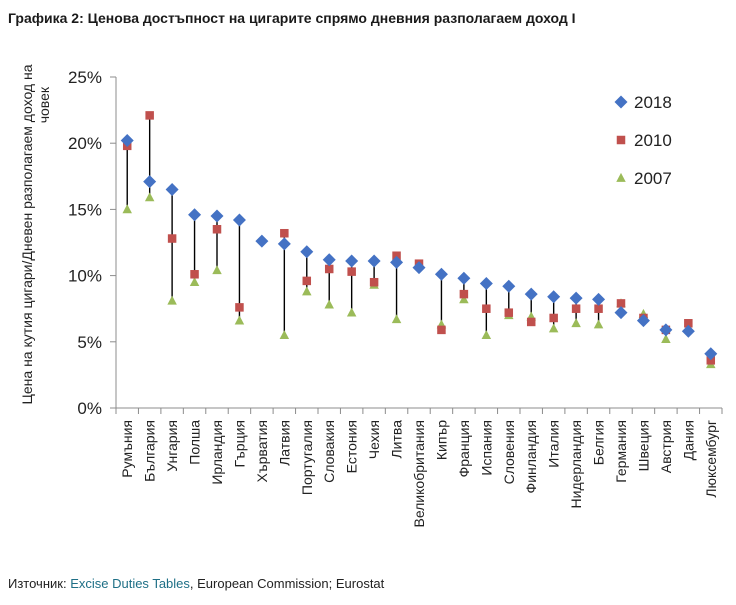 Image resolution: width=736 pixels, height=605 pixels. What do you see at coordinates (441, 440) in the screenshot?
I see `x-tick-label: Кипър` at bounding box center [441, 440].